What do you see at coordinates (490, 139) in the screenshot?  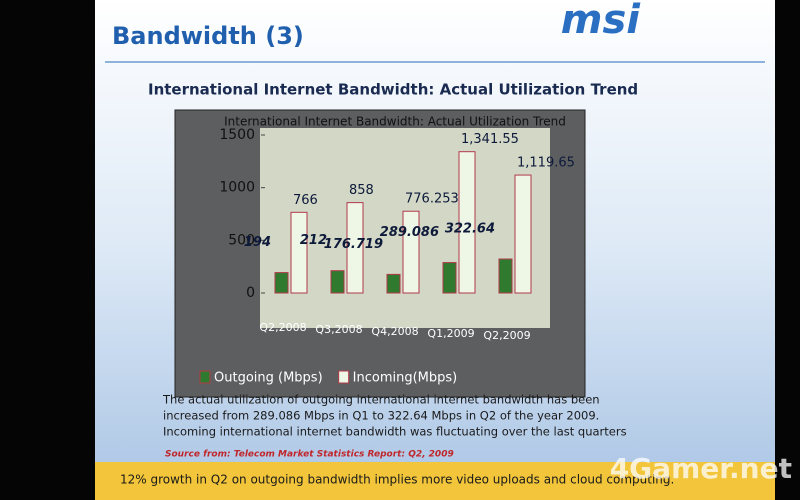 I see `value-label: 1,341.55` at bounding box center [490, 139].